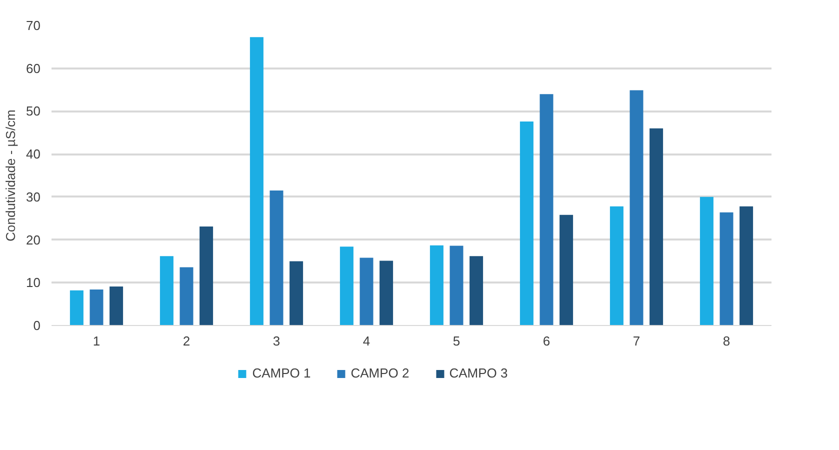 This screenshot has height=450, width=839. I want to click on y-tick-label: 0, so click(37, 325).